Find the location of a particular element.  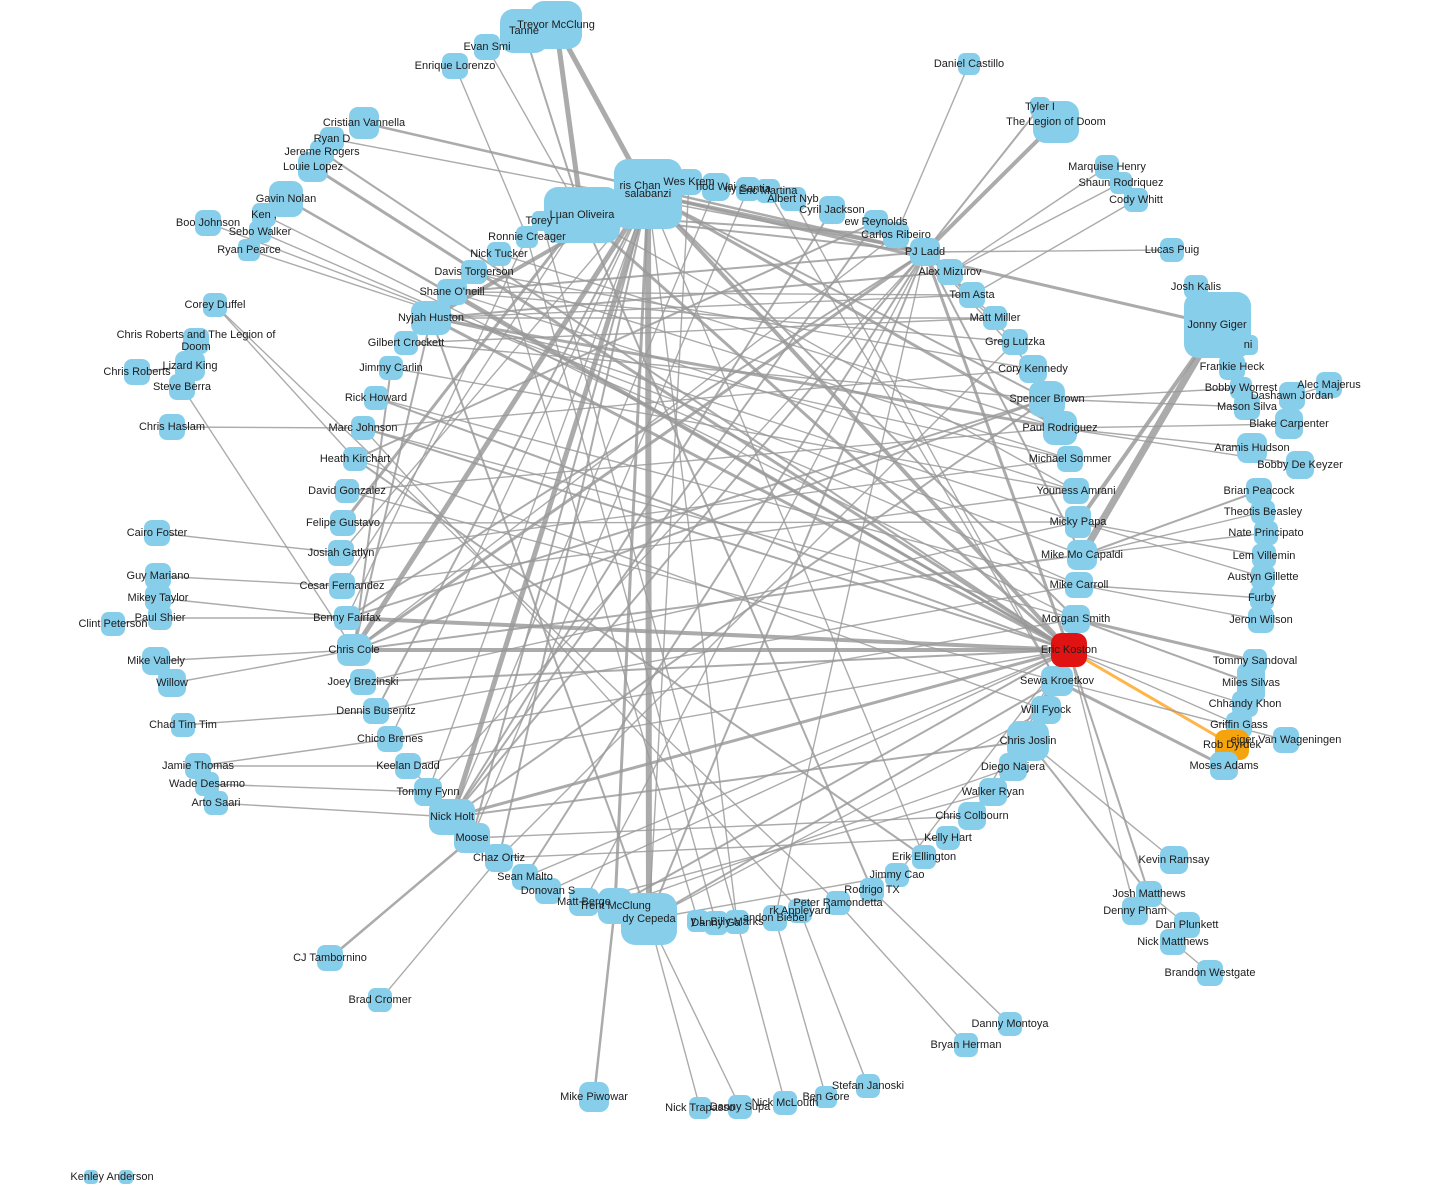

node-peter-ramondetta is located at coordinates (838, 903).